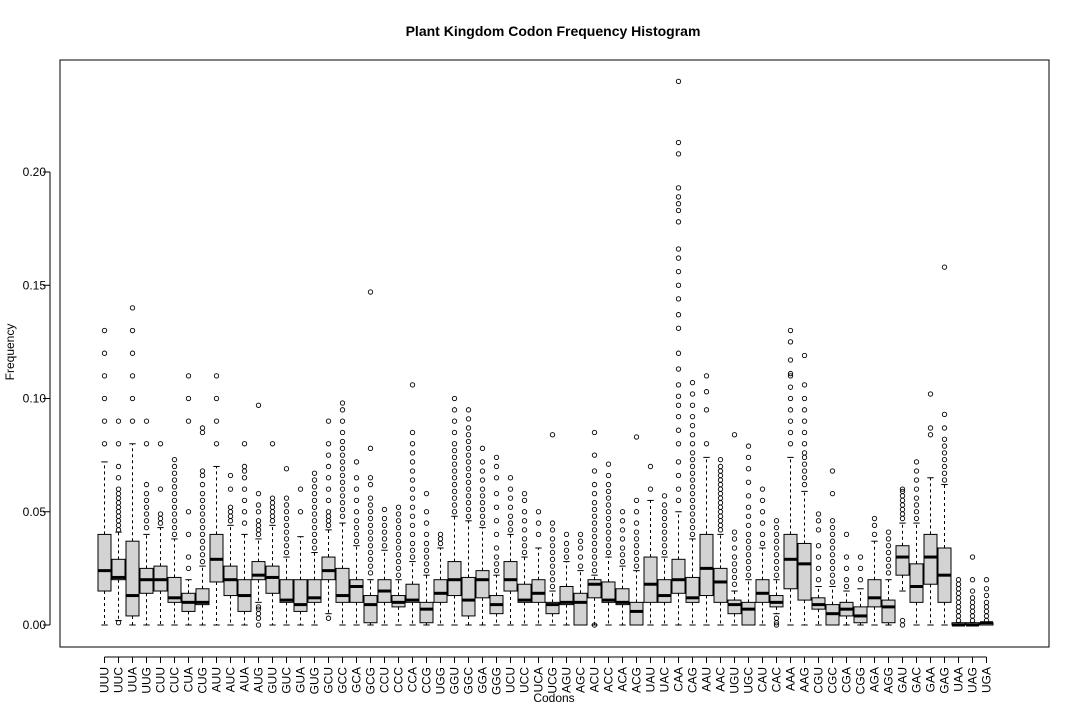 The width and height of the screenshot is (1080, 720). I want to click on y-tick-label: 0.10, so click(35, 399).